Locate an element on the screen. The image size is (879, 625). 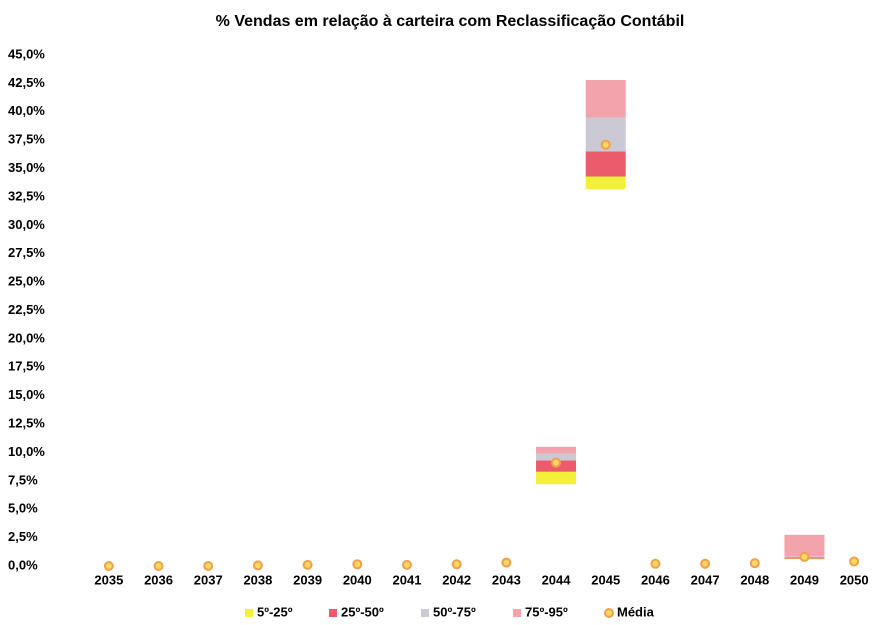
y-tick-label: 25,0% is located at coordinates (26, 281).